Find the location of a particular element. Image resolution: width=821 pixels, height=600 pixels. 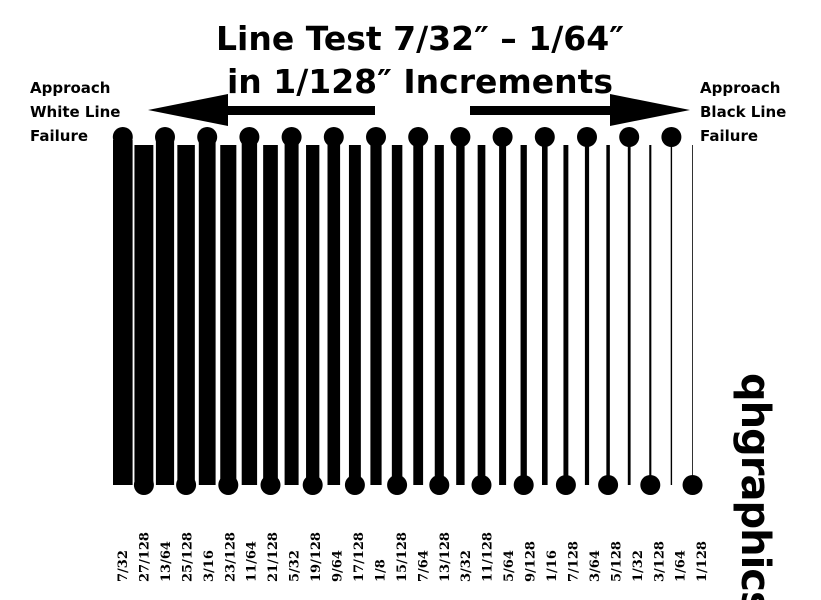

line-label: 3/64 is located at coordinates (595, 566).